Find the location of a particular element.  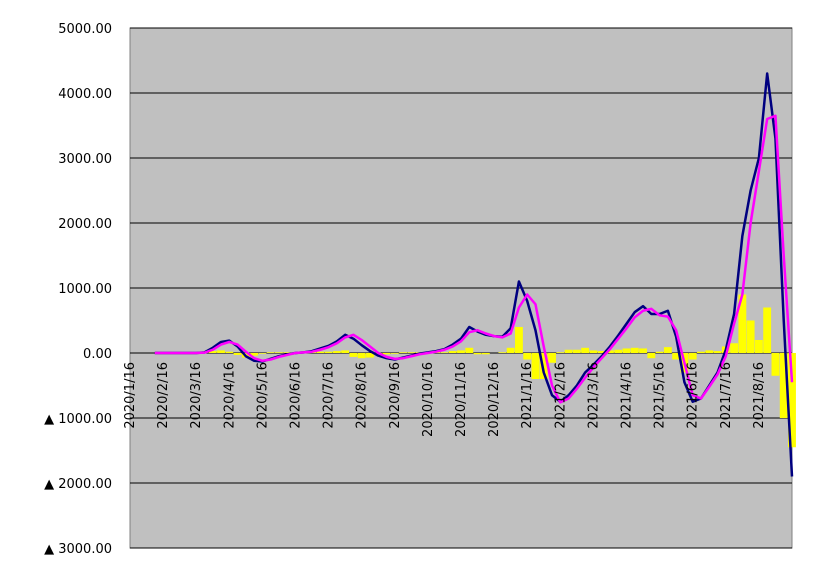

x-tick-label: 2021/7/16 is located at coordinates (726, 395).